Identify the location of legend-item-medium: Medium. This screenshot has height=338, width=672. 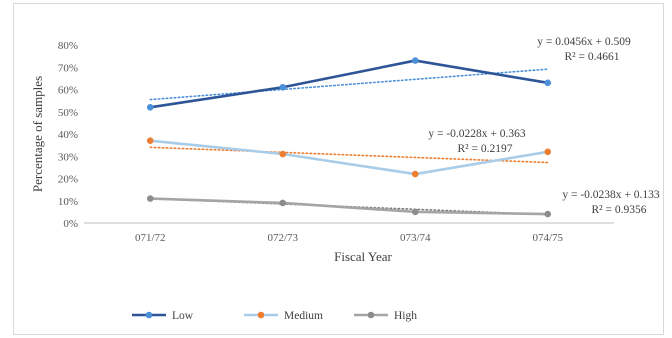
(283, 316).